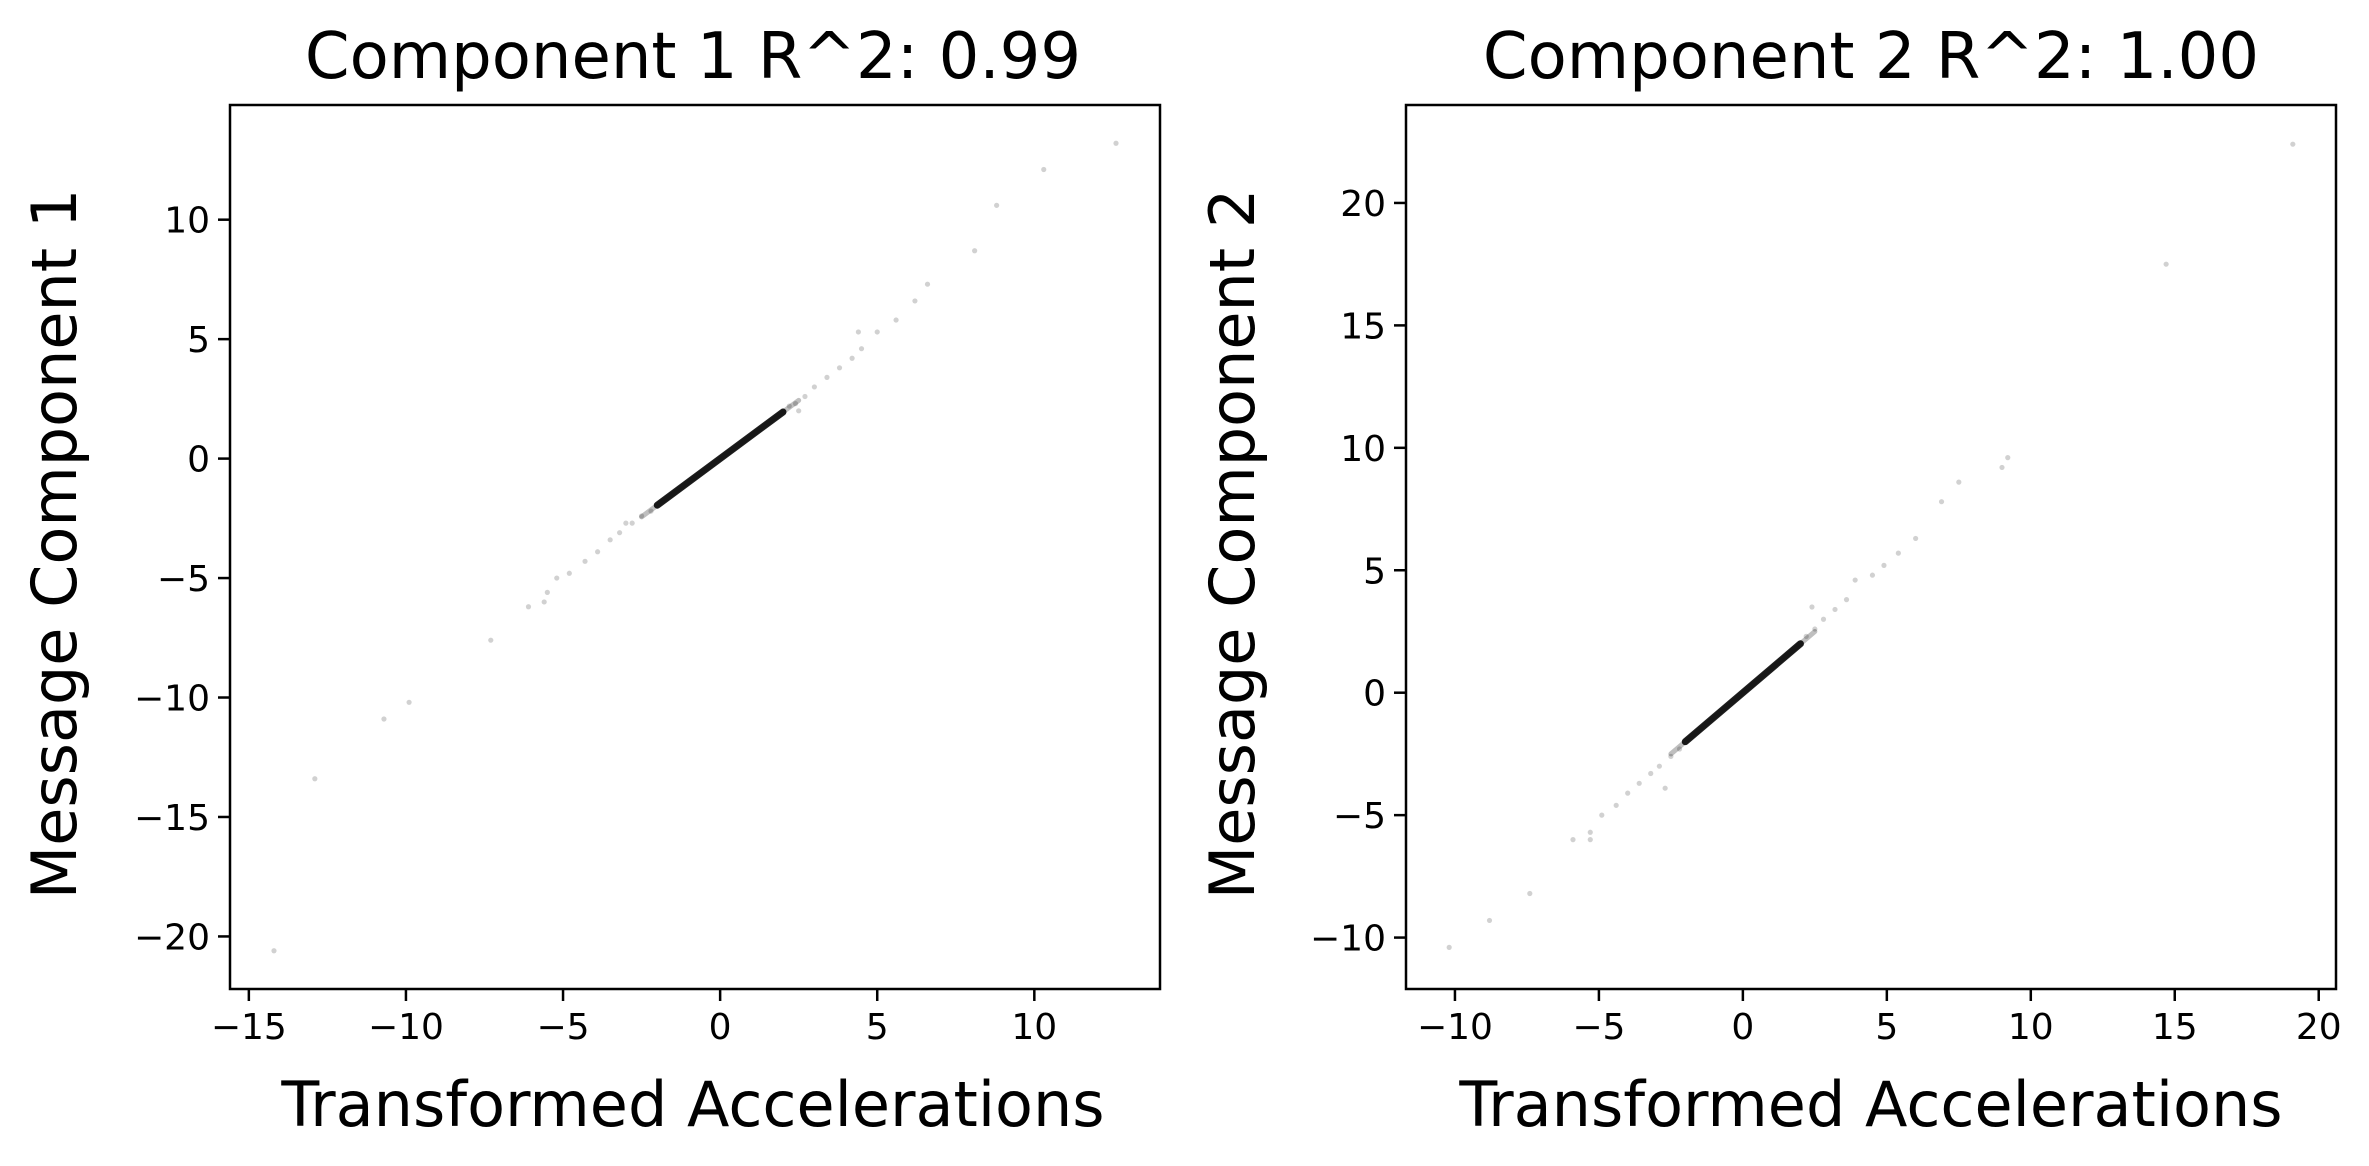 Image resolution: width=2369 pixels, height=1166 pixels. I want to click on y-tick-label: 0, so click(1374, 694).